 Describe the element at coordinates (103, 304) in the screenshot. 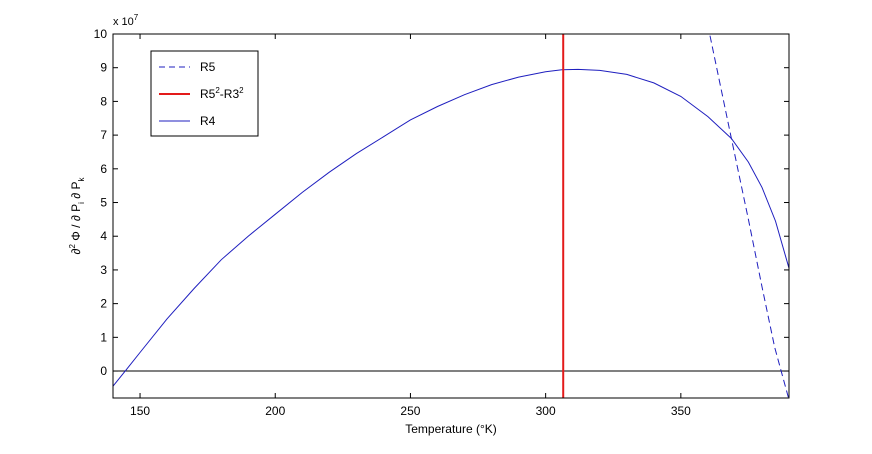

I see `y-tick-label: 2` at that location.